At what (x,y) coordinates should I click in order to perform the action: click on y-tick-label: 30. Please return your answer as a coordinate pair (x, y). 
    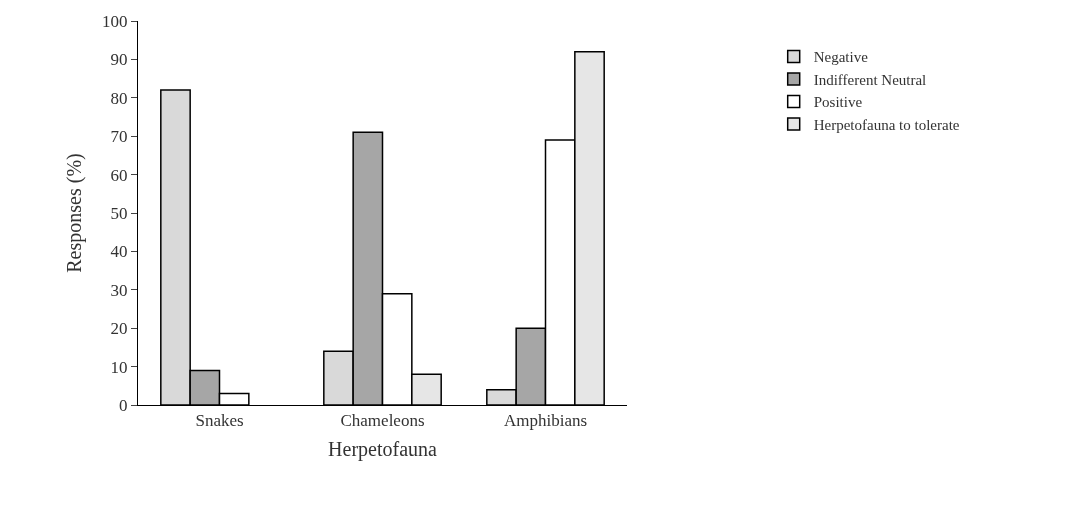
    Looking at the image, I should click on (119, 290).